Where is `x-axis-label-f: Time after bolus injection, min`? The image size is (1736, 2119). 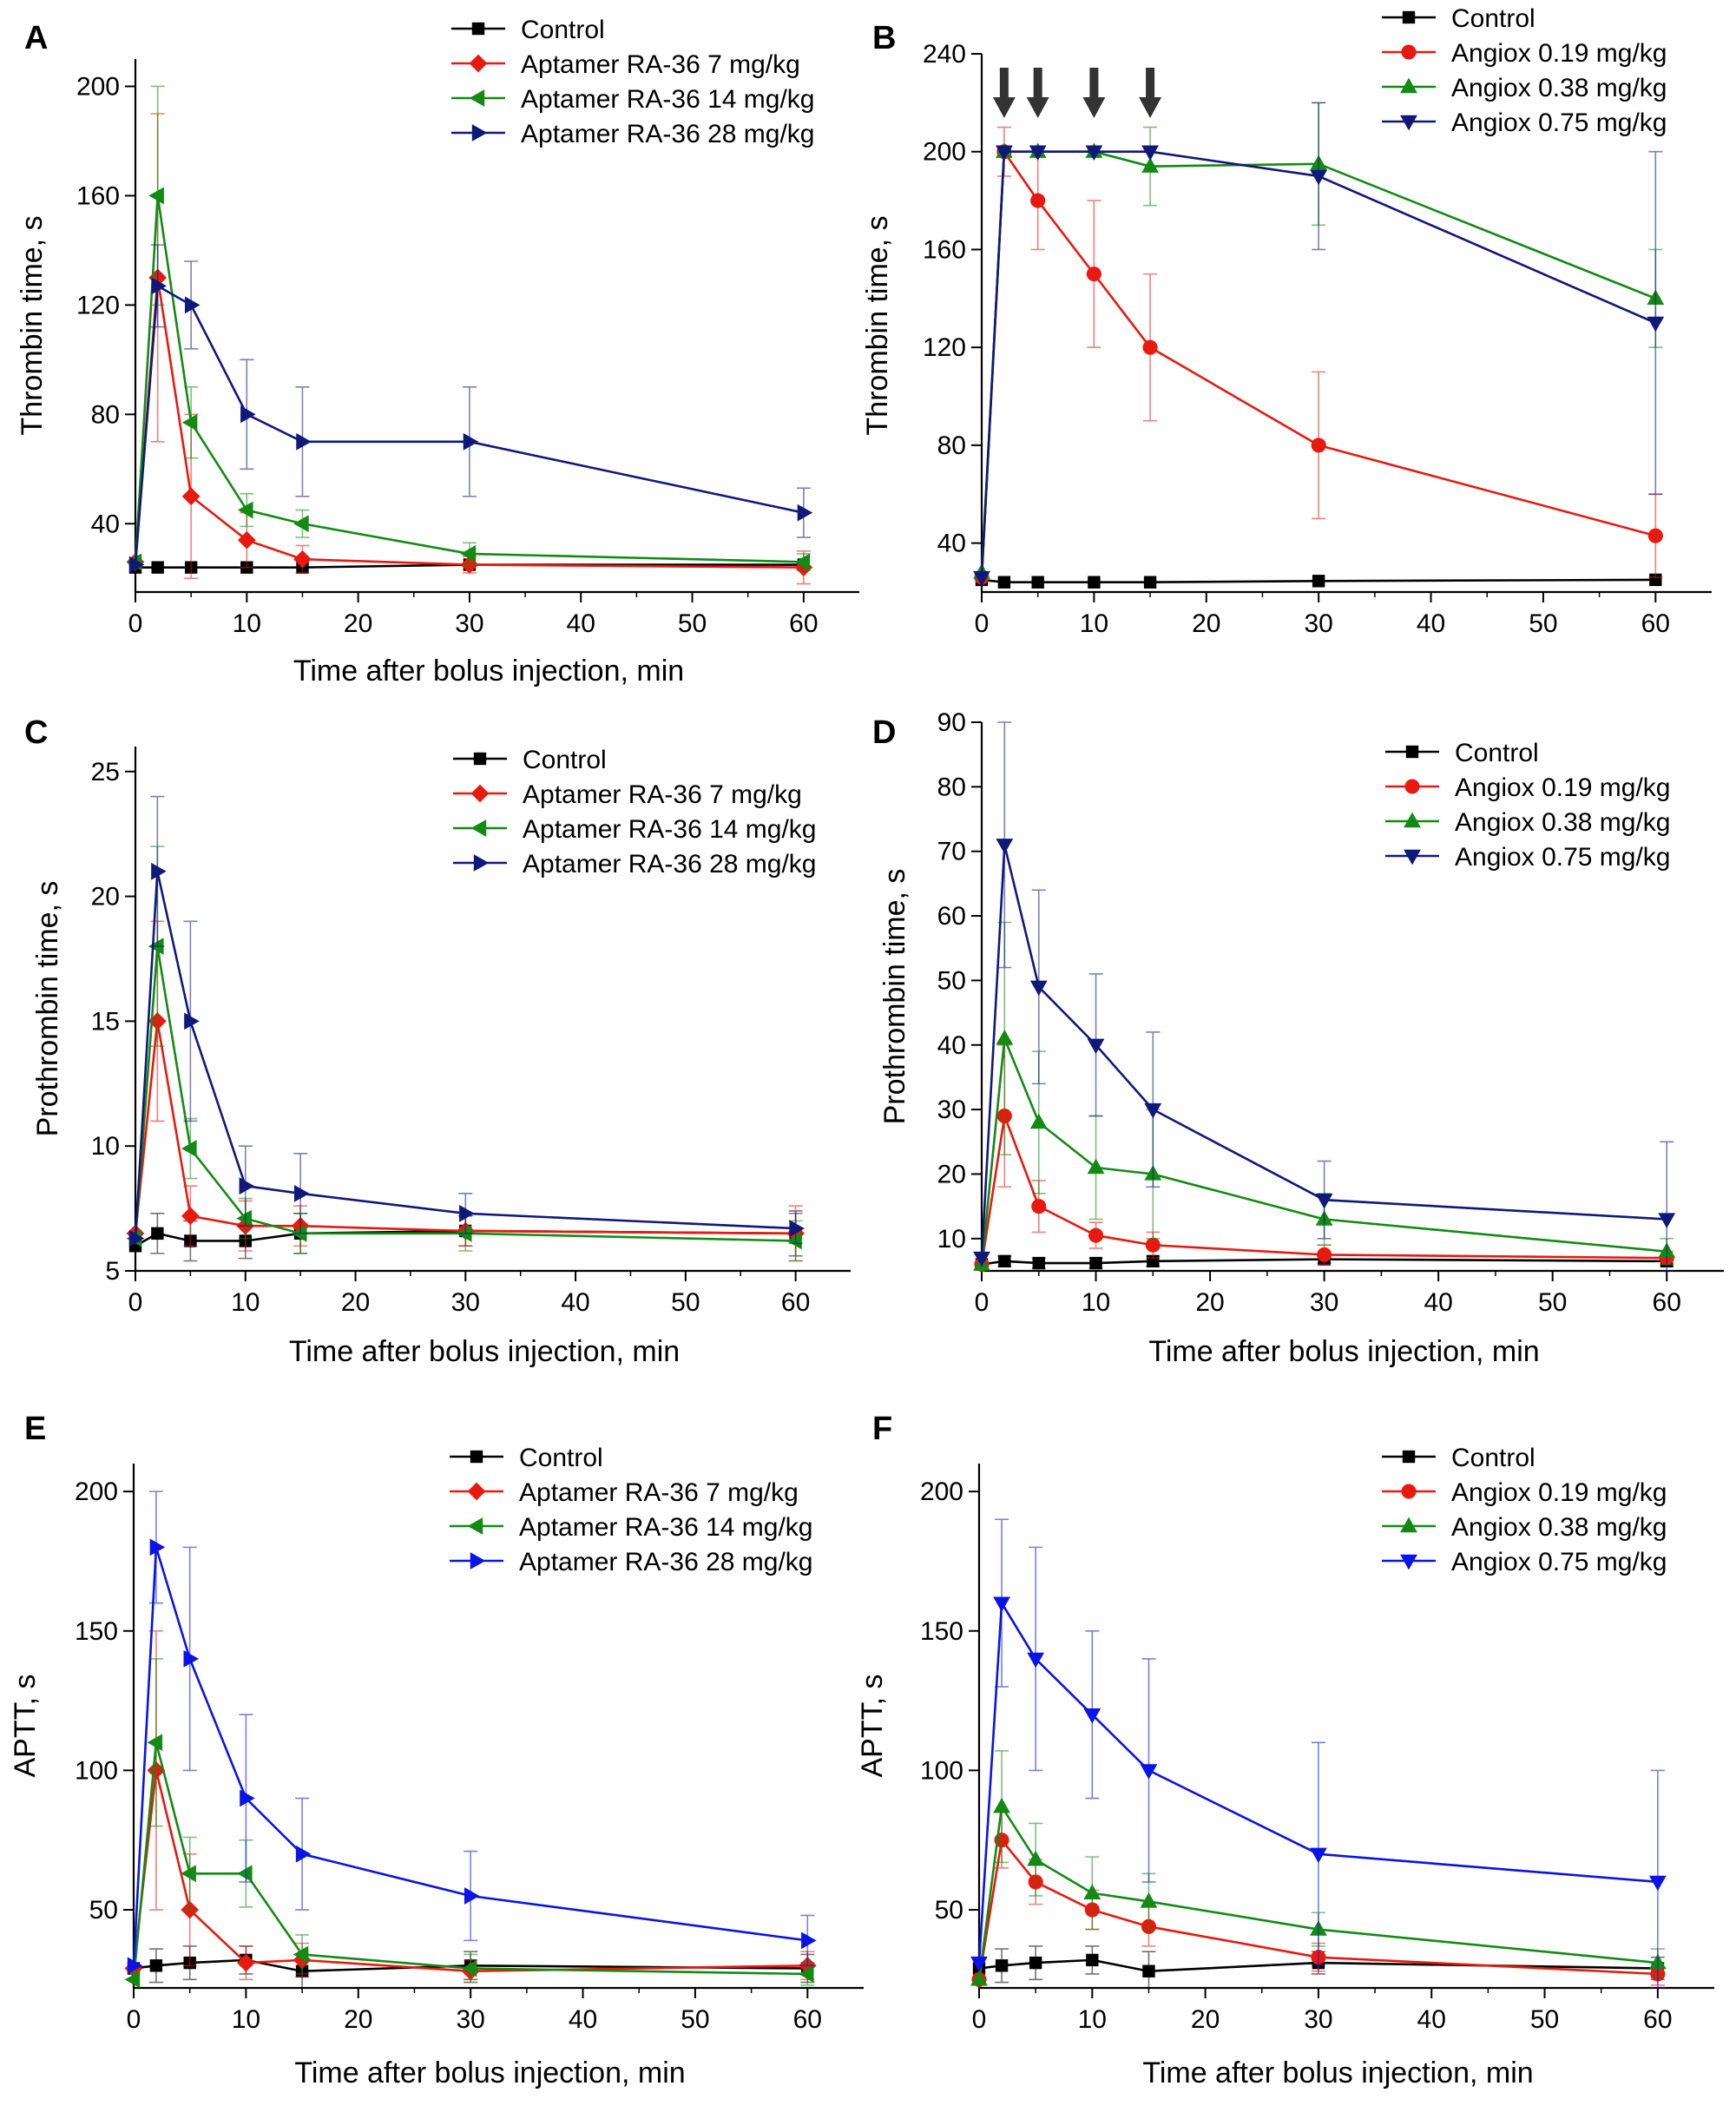
x-axis-label-f: Time after bolus injection, min is located at coordinates (1337, 2073).